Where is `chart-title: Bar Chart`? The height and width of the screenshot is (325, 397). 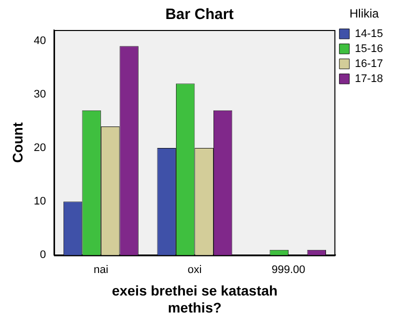 chart-title: Bar Chart is located at coordinates (199, 15).